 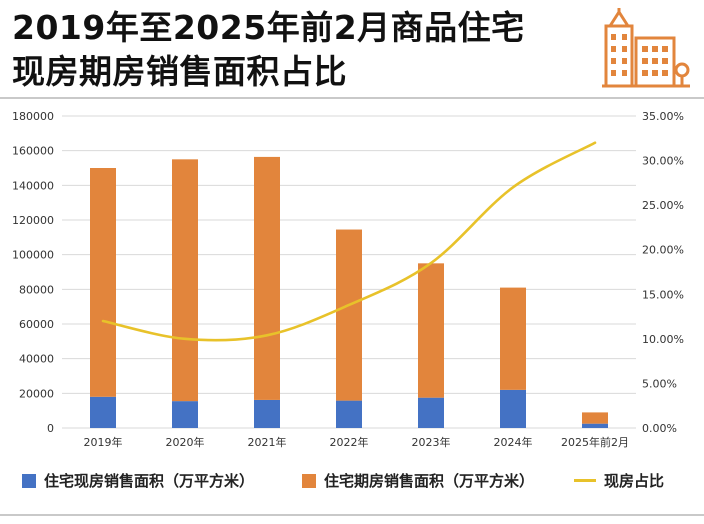 I want to click on right-tick-label: 0.00%, so click(x=659, y=428).